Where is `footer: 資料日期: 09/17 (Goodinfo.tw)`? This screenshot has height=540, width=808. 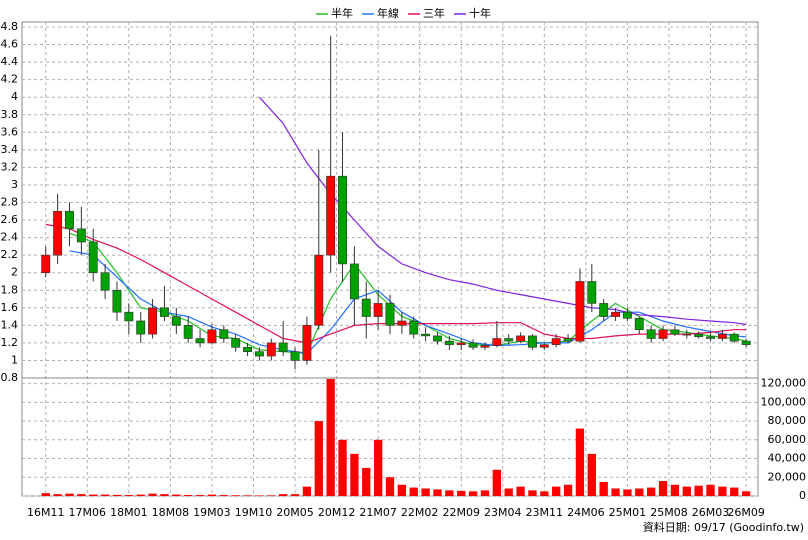
footer: 資料日期: 09/17 (Goodinfo.tw) is located at coordinates (723, 527).